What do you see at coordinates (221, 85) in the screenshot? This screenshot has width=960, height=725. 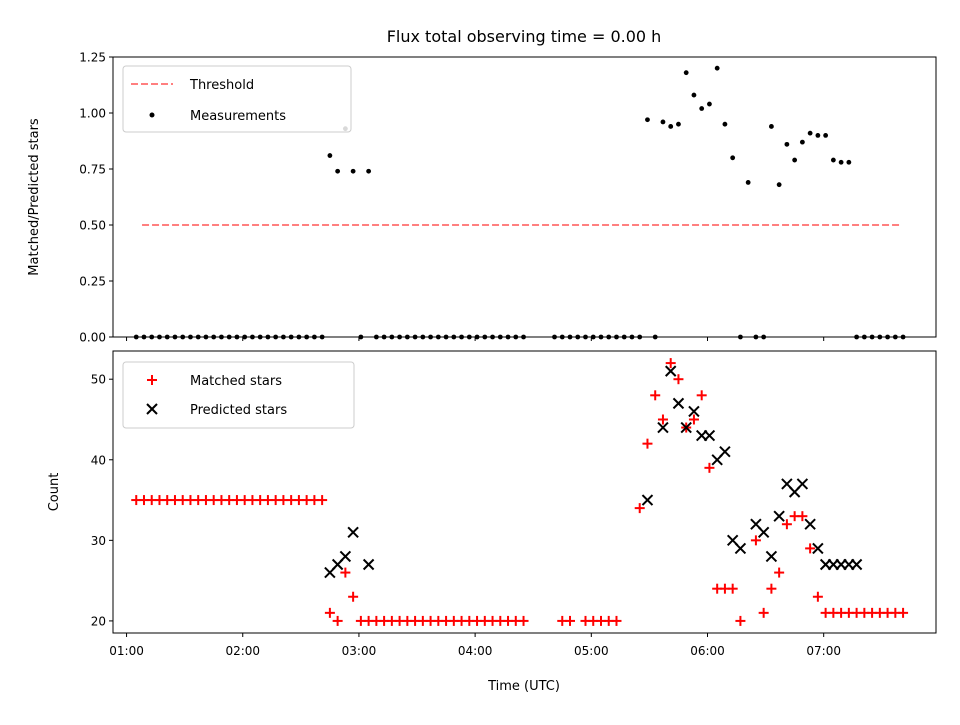 I see `legend-threshold-label: Threshold` at bounding box center [221, 85].